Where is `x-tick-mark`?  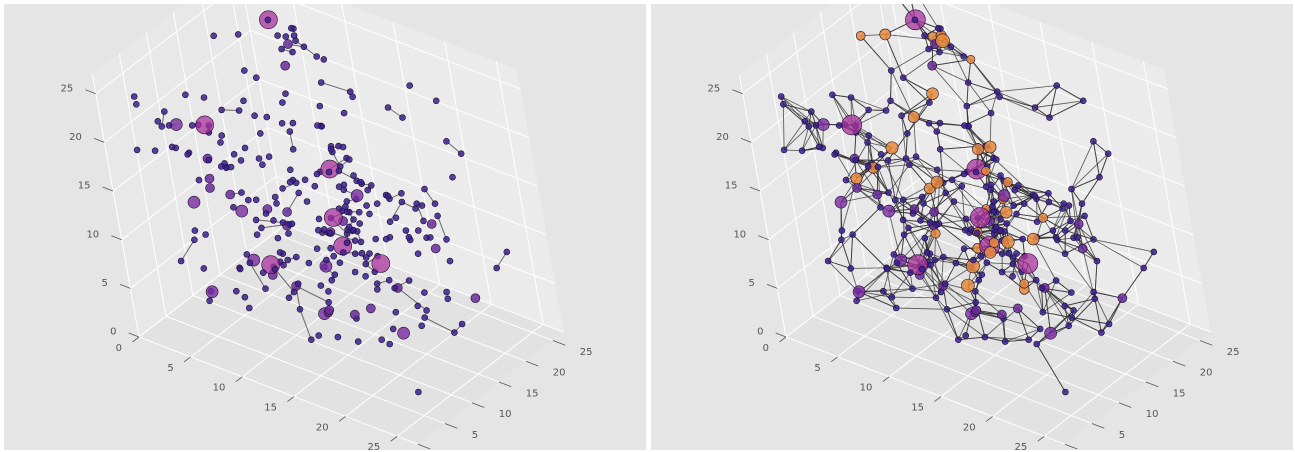 x-tick-mark is located at coordinates (291, 399).